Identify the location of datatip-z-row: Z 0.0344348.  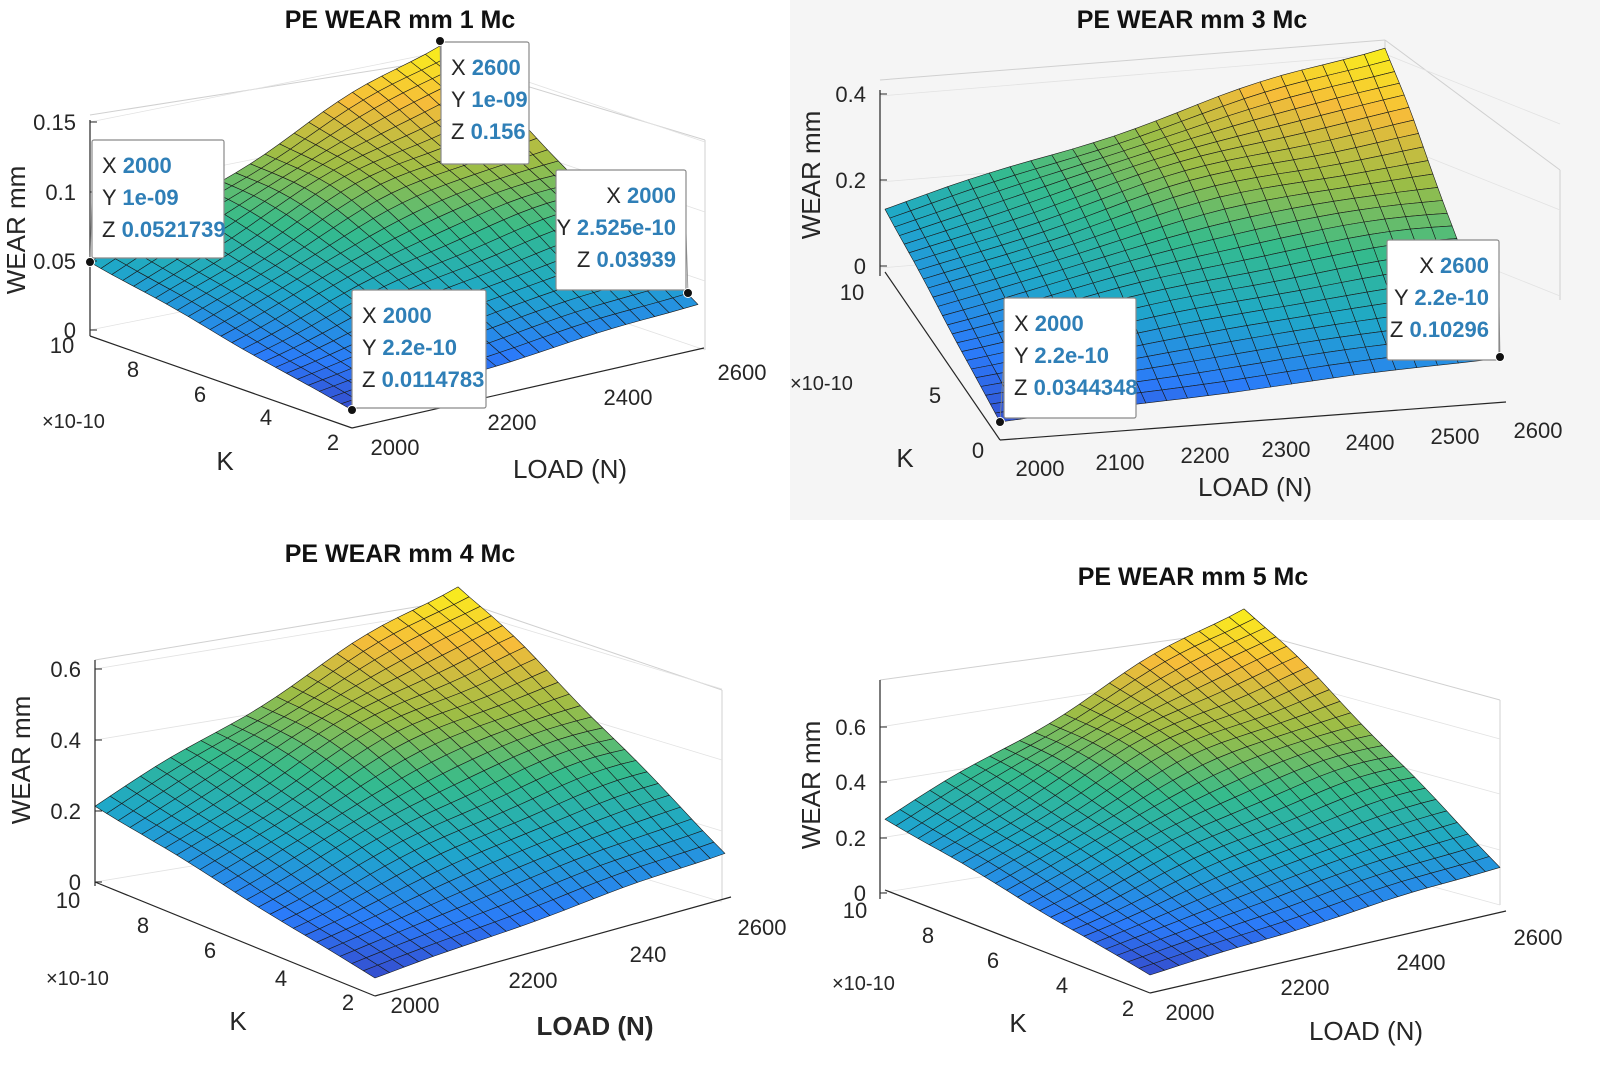
(1076, 387).